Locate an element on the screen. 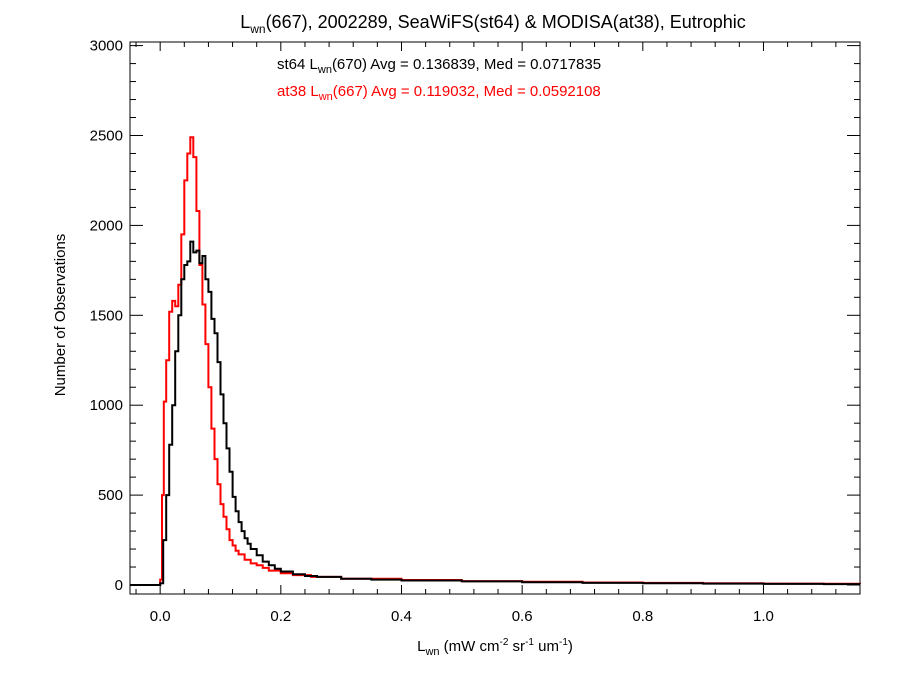  y-axis-label: Number of Observations is located at coordinates (60, 315).